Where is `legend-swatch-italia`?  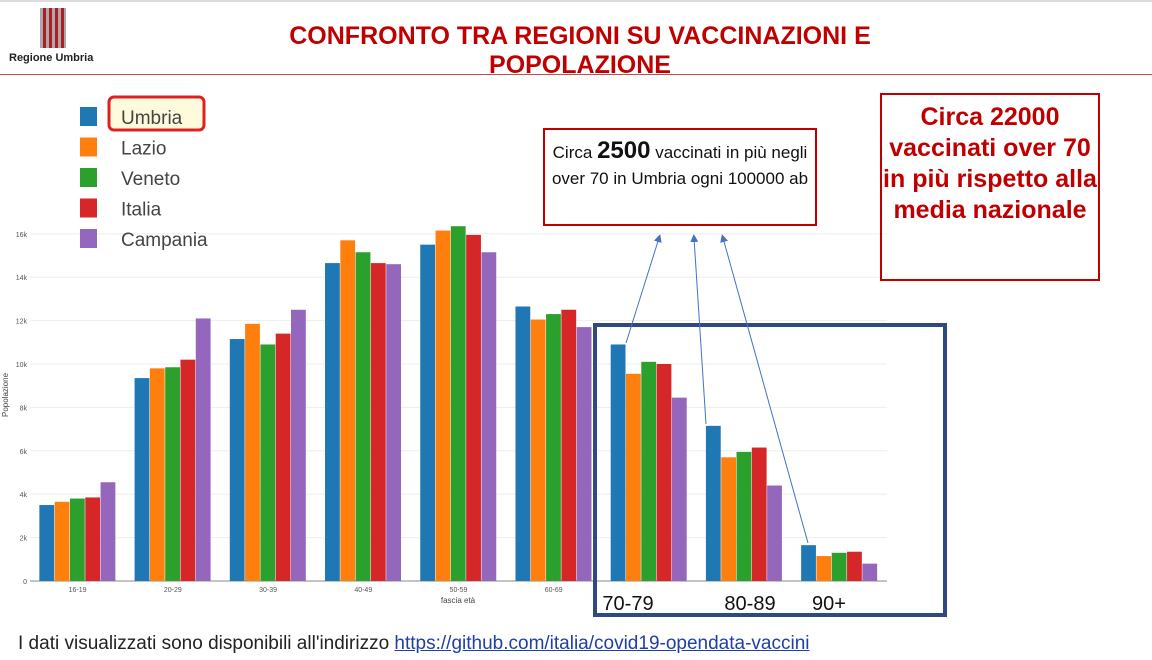
legend-swatch-italia is located at coordinates (88, 208).